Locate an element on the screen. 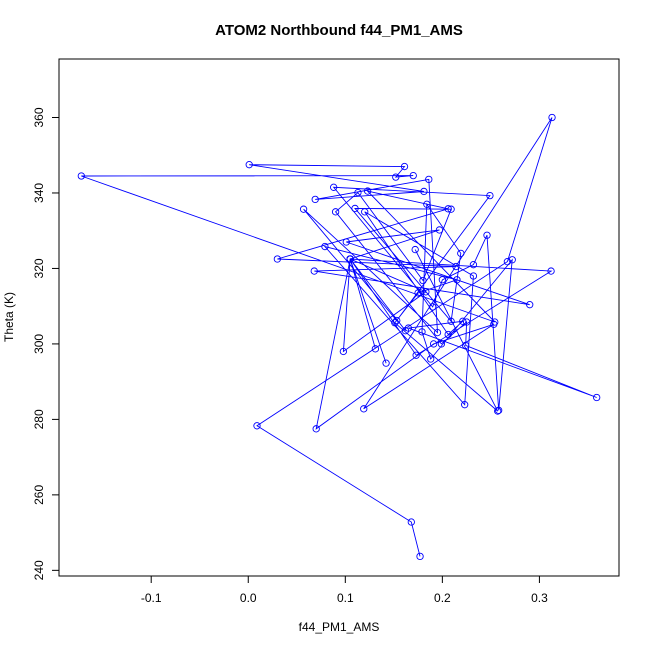 This screenshot has height=650, width=650. y-tick-label: 300 is located at coordinates (39, 344).